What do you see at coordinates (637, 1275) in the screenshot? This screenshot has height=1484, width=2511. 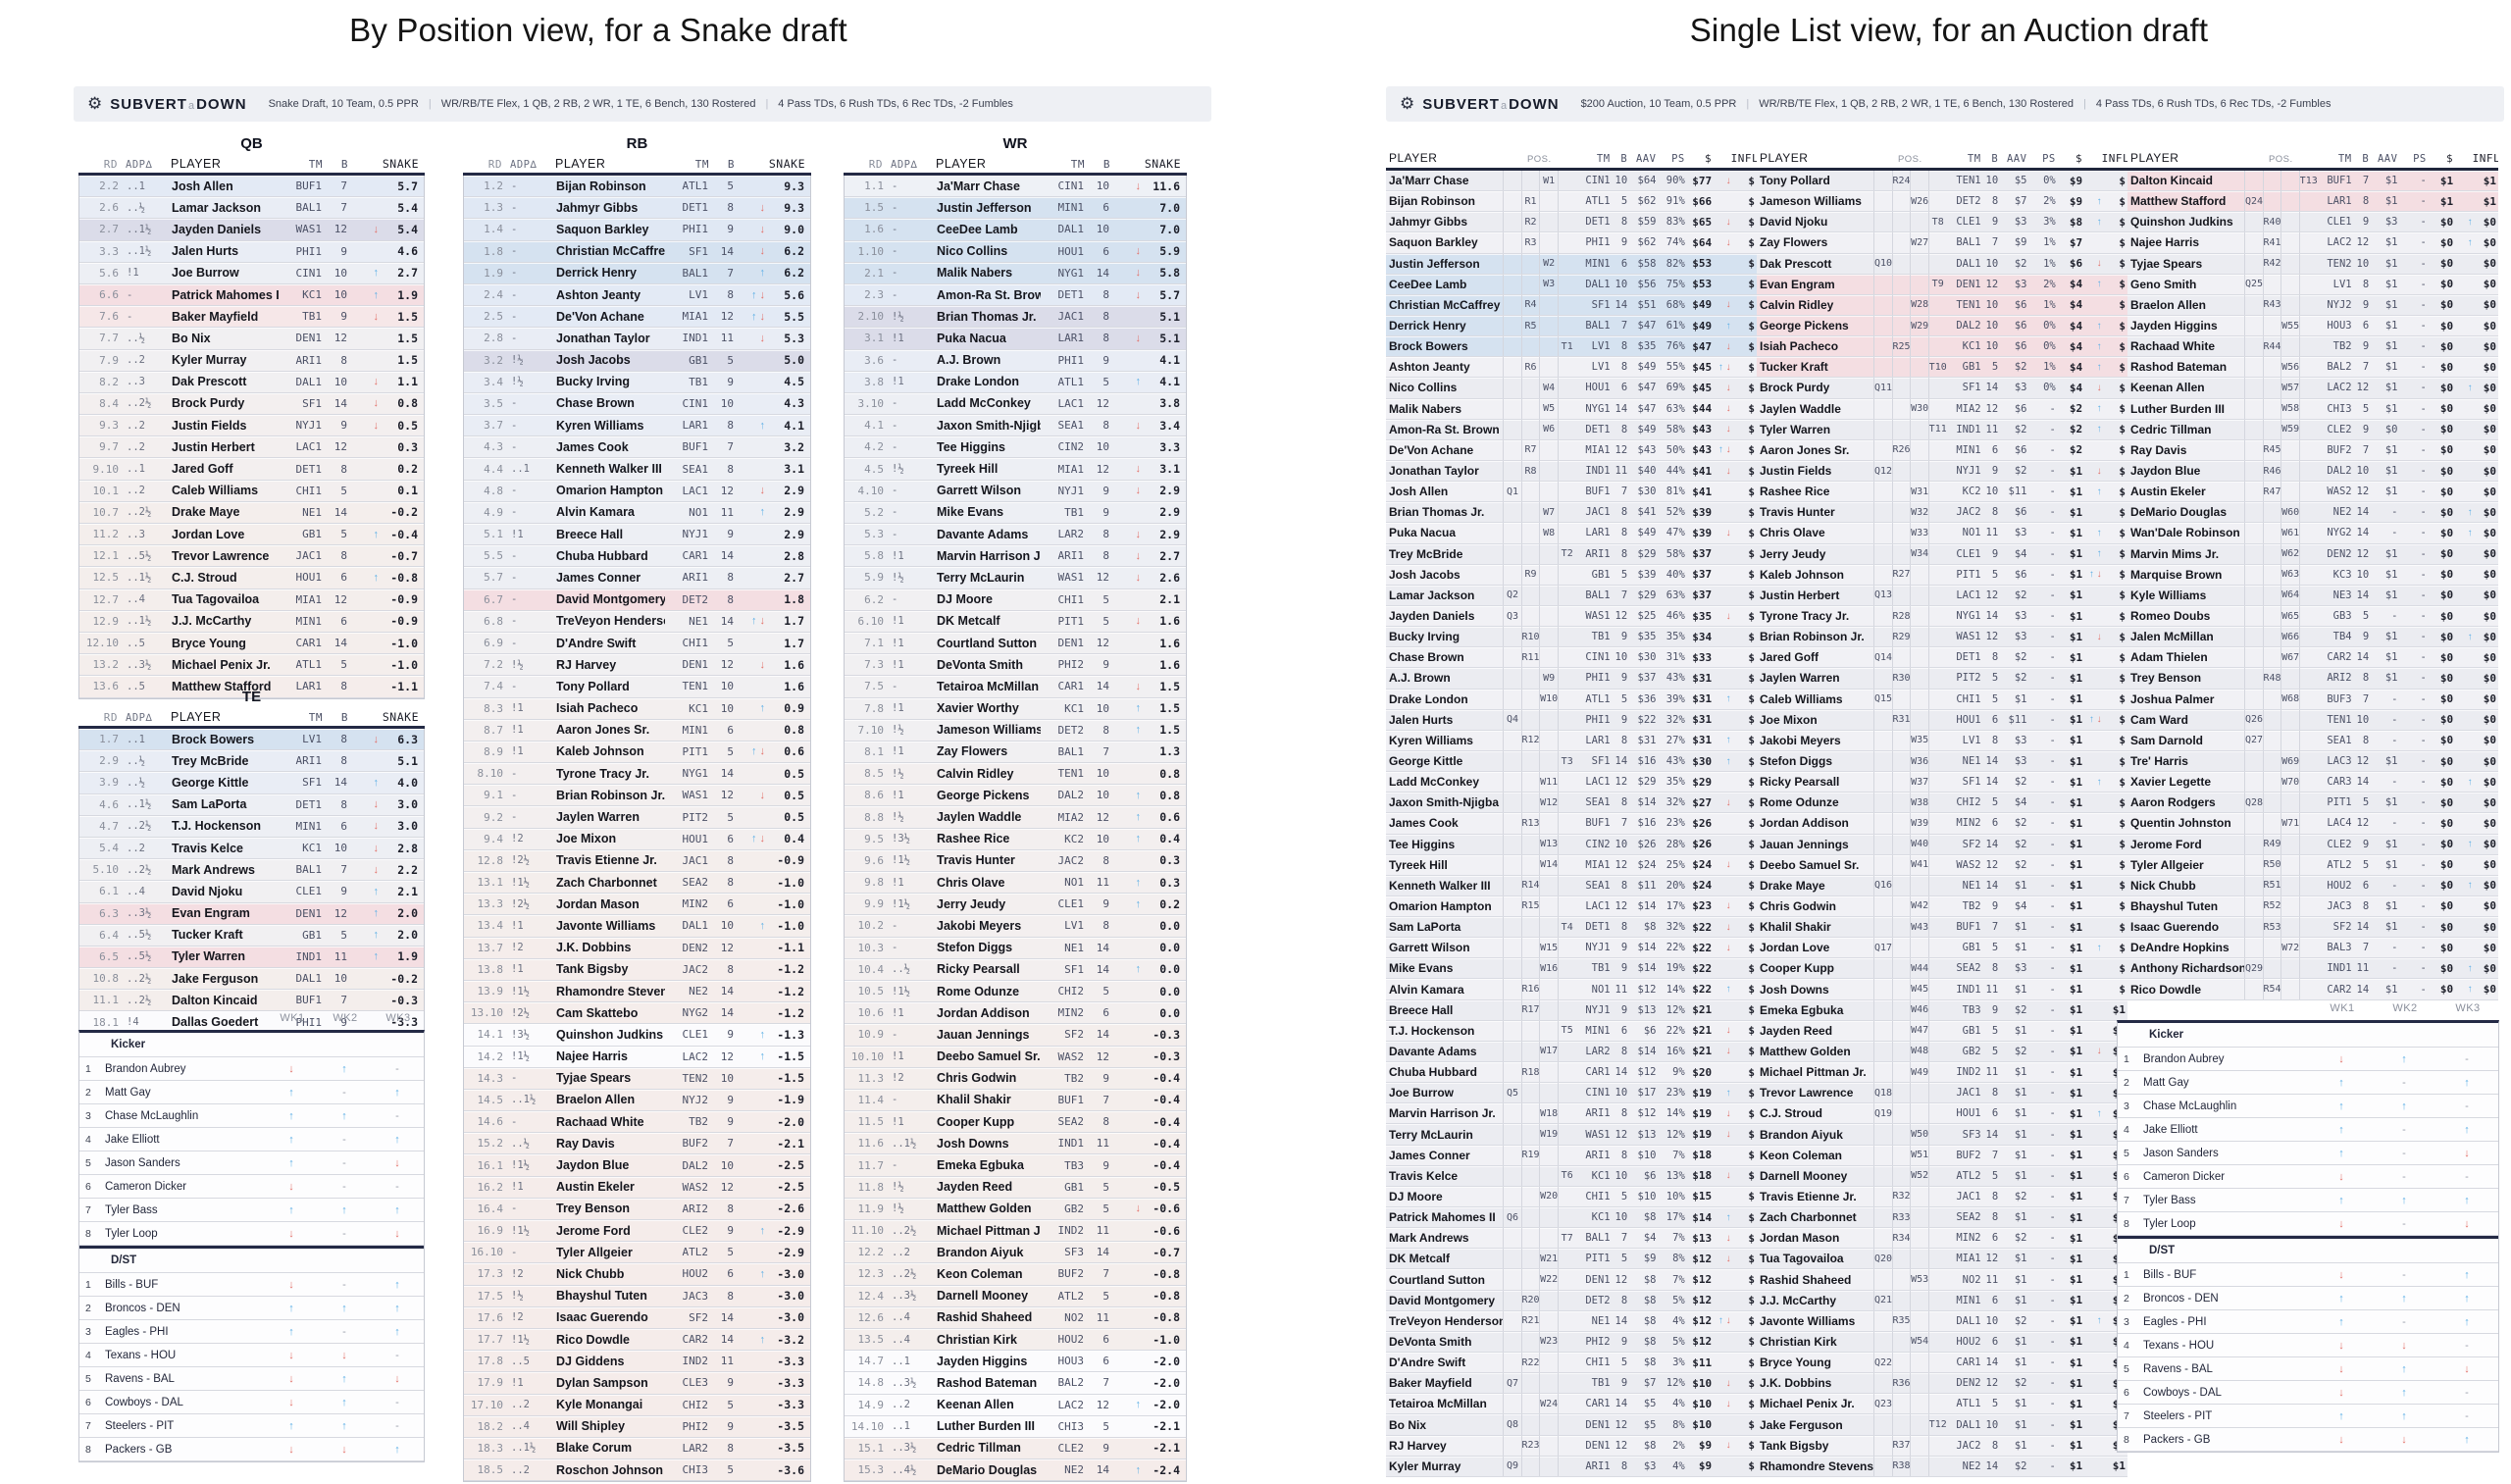 I see `player-row: 17.3 !2 Nick Chubb HOU2 6 ↑ -3.0` at bounding box center [637, 1275].